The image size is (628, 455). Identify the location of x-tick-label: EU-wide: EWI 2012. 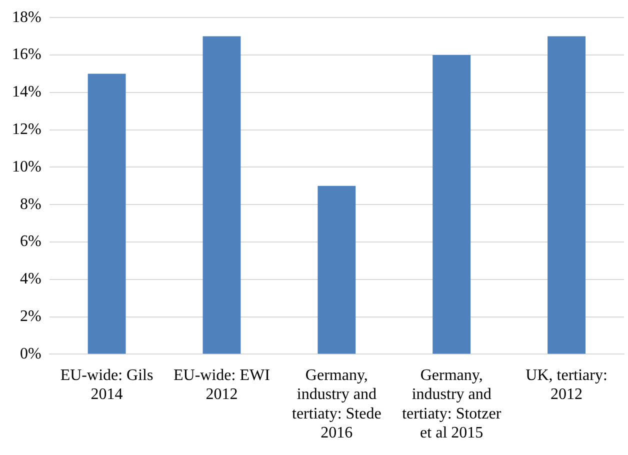
(222, 385).